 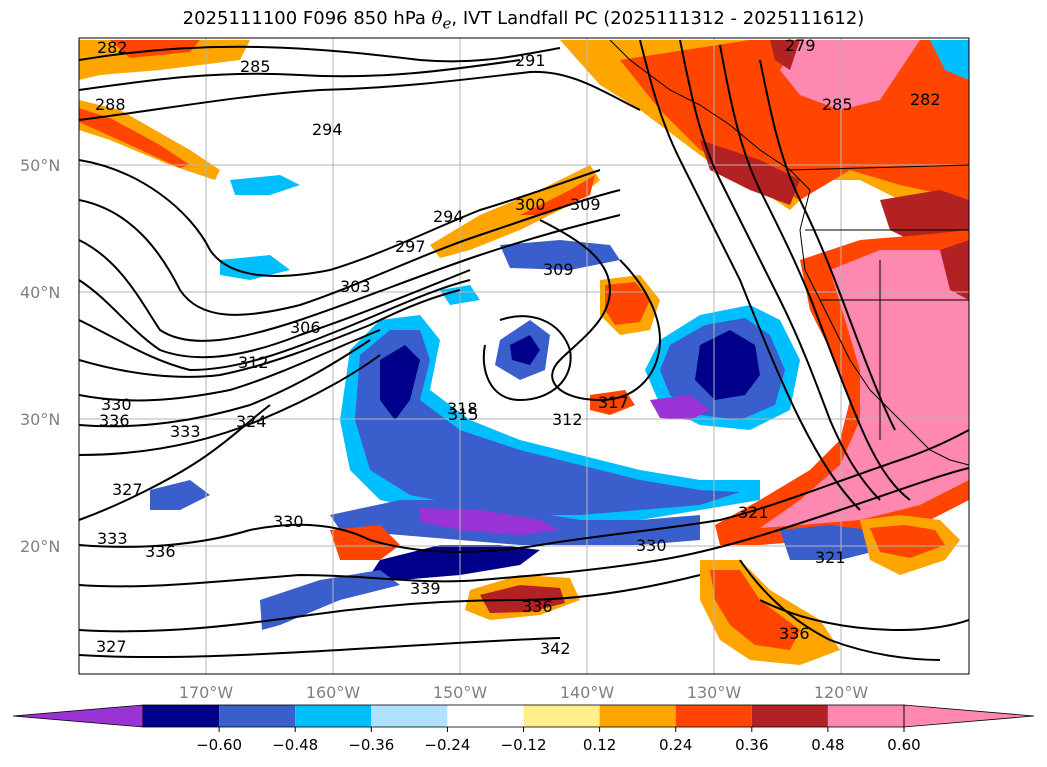 What do you see at coordinates (410, 246) in the screenshot?
I see `contour-label: 297` at bounding box center [410, 246].